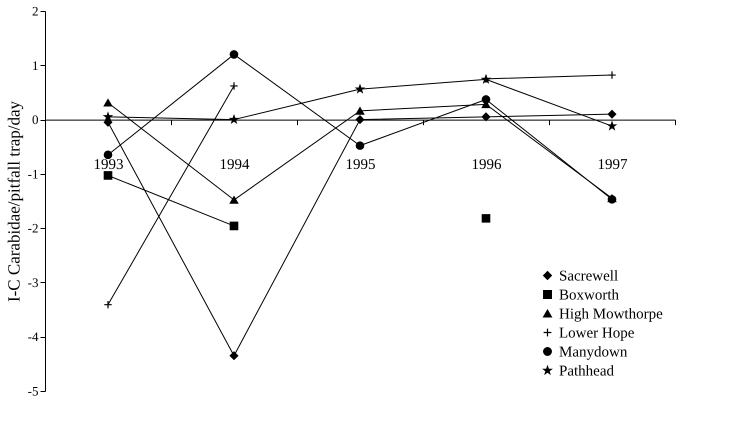 Image resolution: width=742 pixels, height=436 pixels. What do you see at coordinates (588, 276) in the screenshot?
I see `legend-label: Sacrewell` at bounding box center [588, 276].